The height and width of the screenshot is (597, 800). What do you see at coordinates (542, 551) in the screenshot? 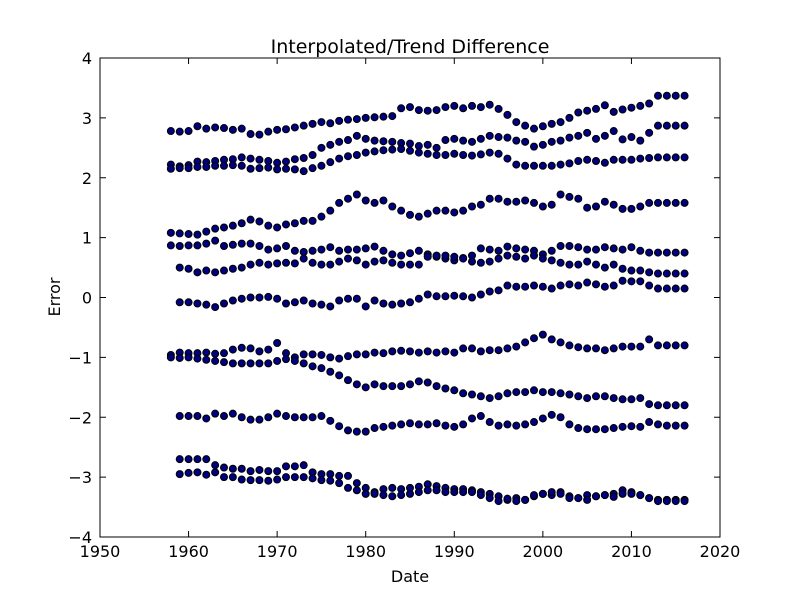
I see `x-tick-label: 2000` at bounding box center [542, 551].